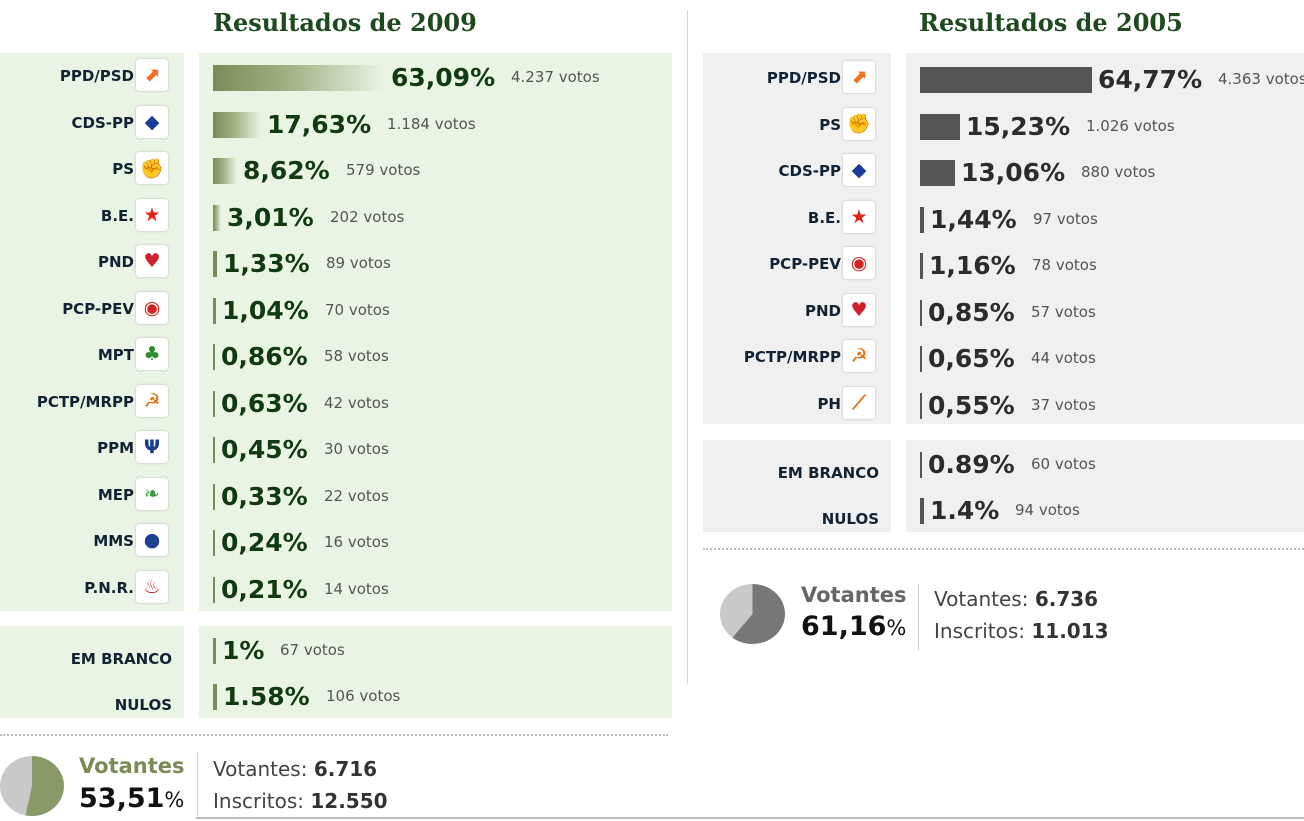  What do you see at coordinates (435, 262) in the screenshot?
I see `result-row: 1,33% 89 votos` at bounding box center [435, 262].